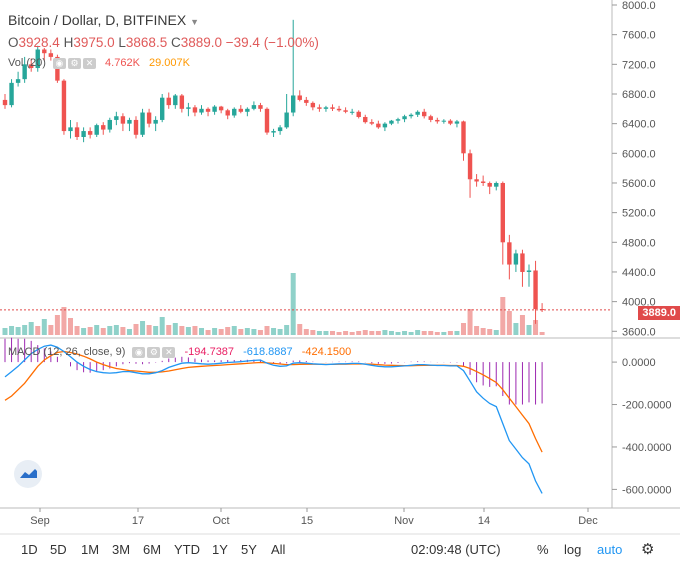 The width and height of the screenshot is (680, 569). What do you see at coordinates (543, 549) in the screenshot?
I see `percent-toggle: %` at bounding box center [543, 549].